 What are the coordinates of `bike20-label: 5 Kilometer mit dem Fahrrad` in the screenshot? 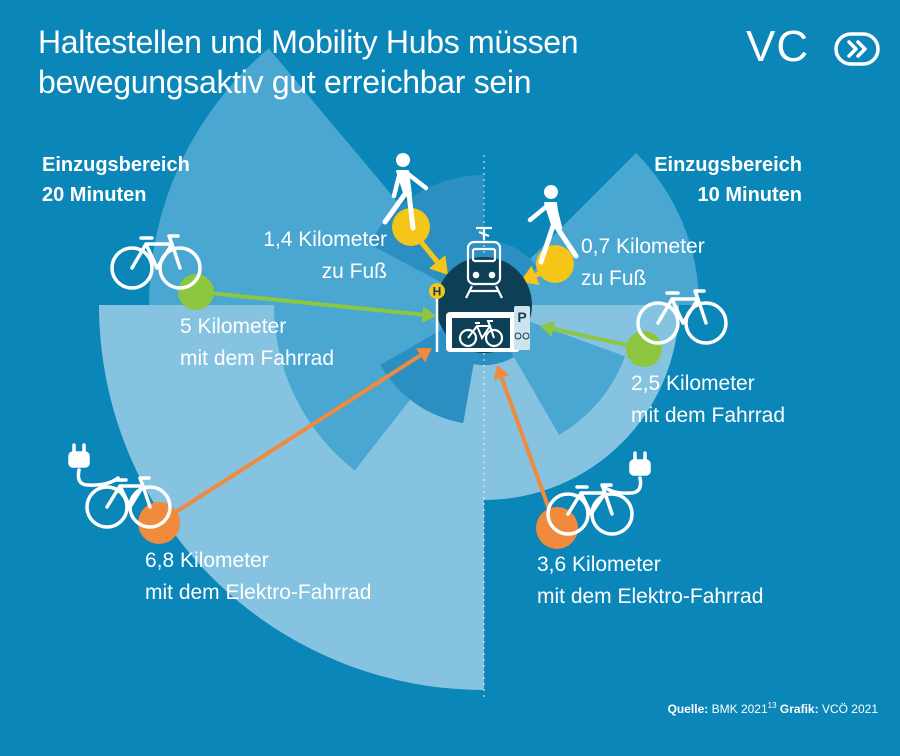 It's located at (257, 343).